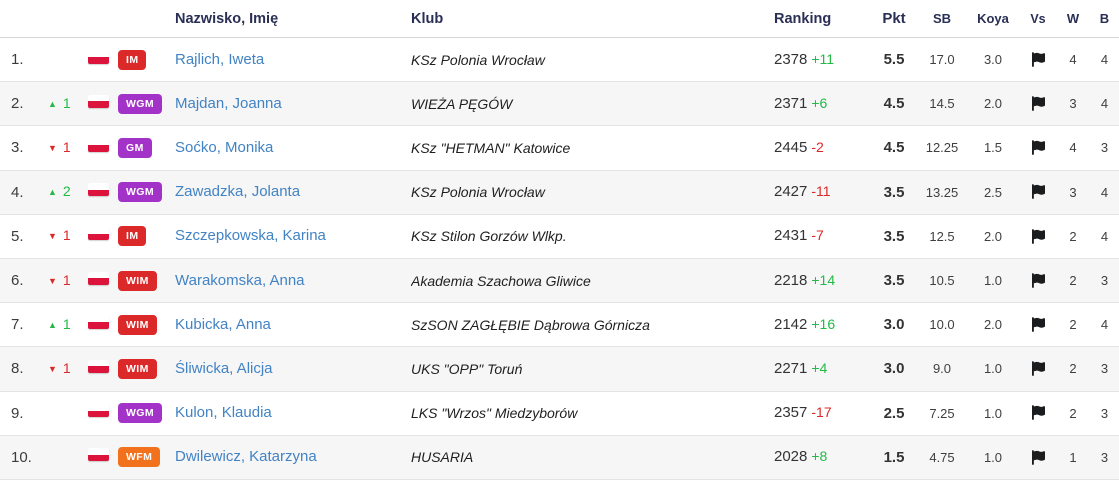 The width and height of the screenshot is (1119, 480). I want to click on rank-cell: 2., so click(17, 104).